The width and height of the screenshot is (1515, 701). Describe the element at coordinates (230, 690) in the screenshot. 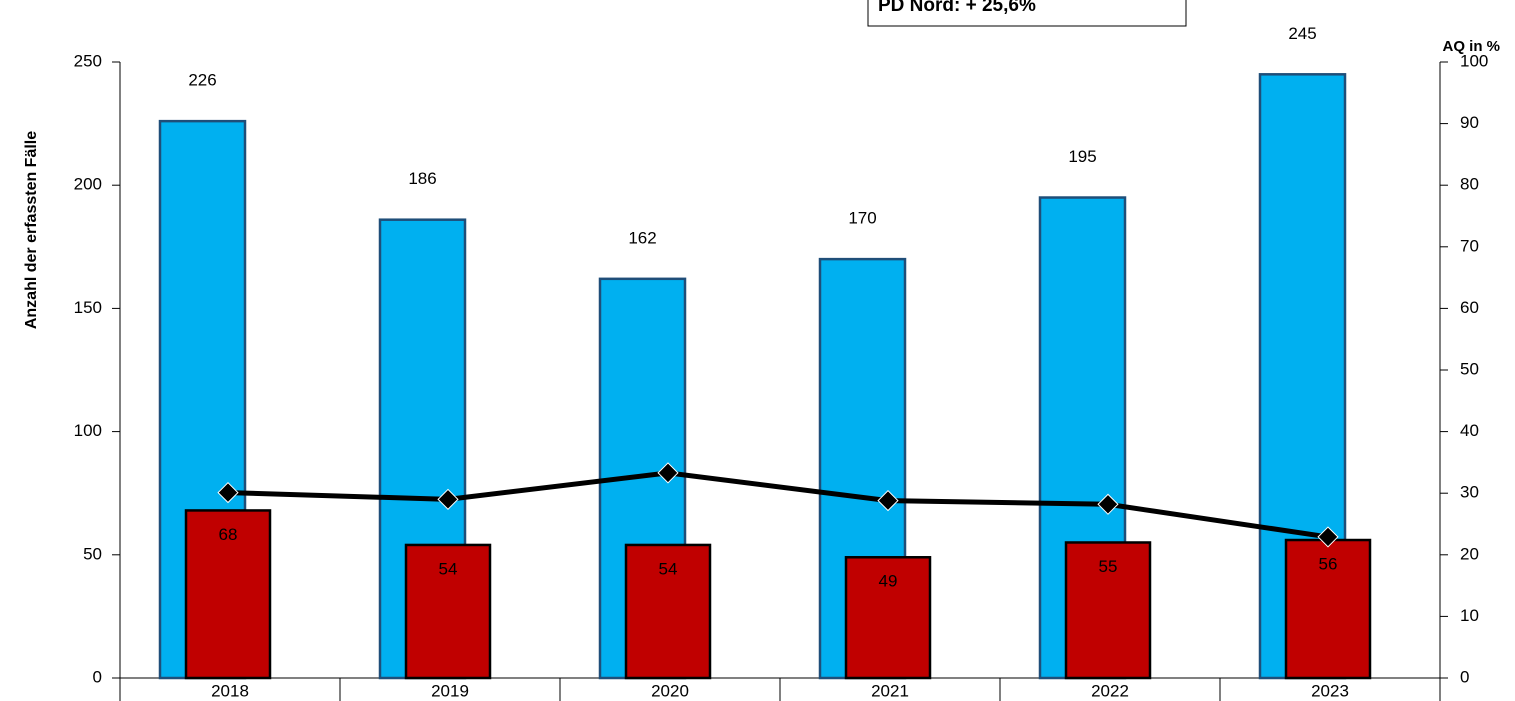

I see `x-tick-label: 2018` at that location.